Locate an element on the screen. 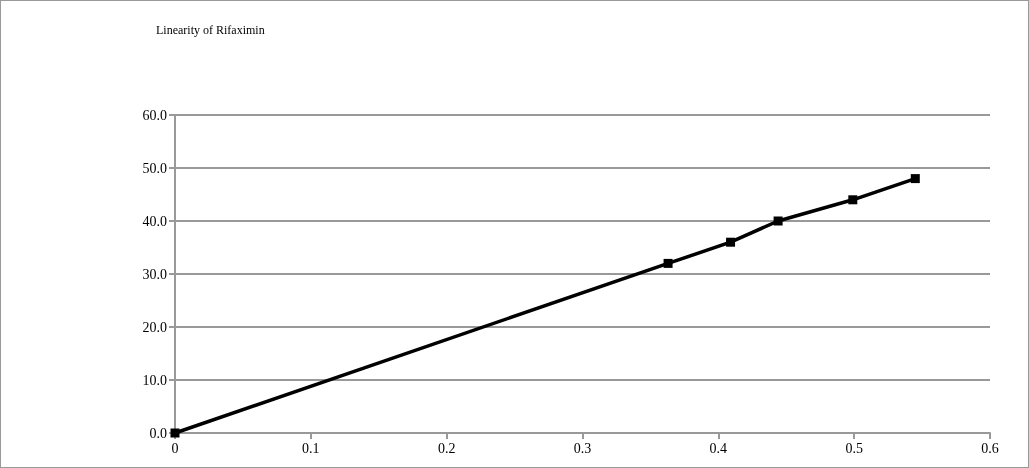  y-tick-label: 0.0 is located at coordinates (158, 433).